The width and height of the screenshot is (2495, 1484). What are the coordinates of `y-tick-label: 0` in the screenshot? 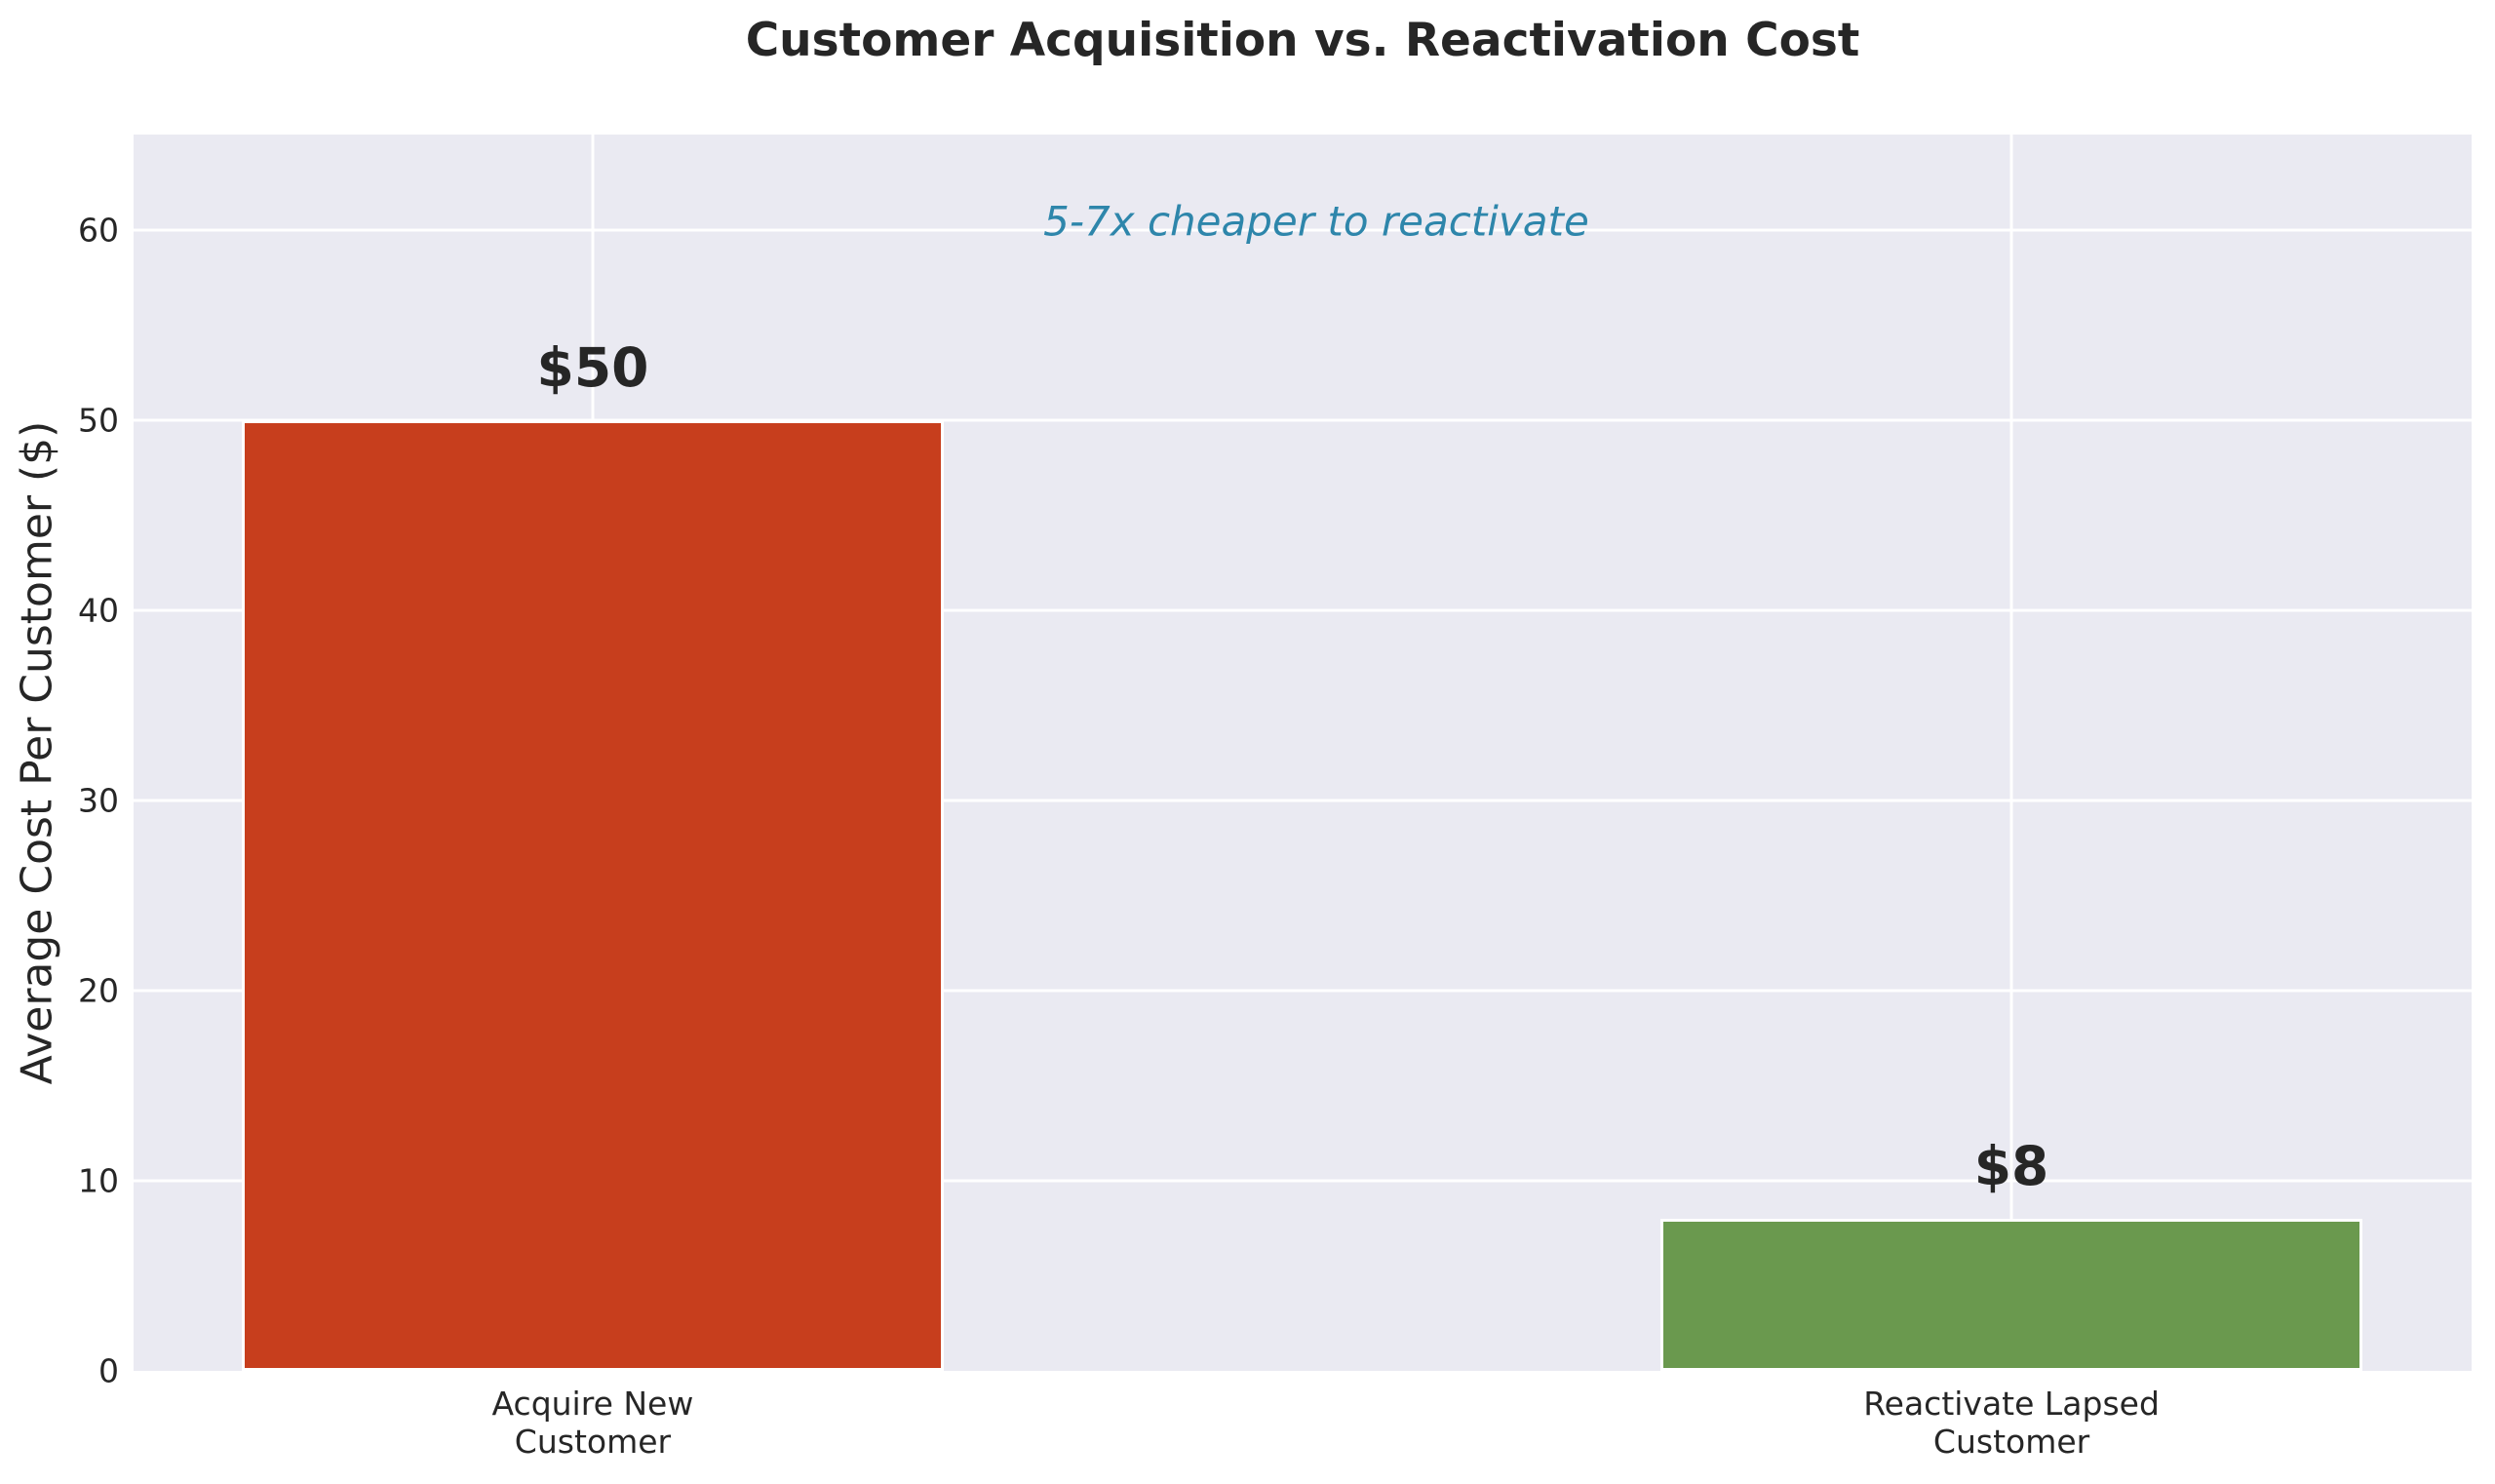 It's located at (108, 1370).